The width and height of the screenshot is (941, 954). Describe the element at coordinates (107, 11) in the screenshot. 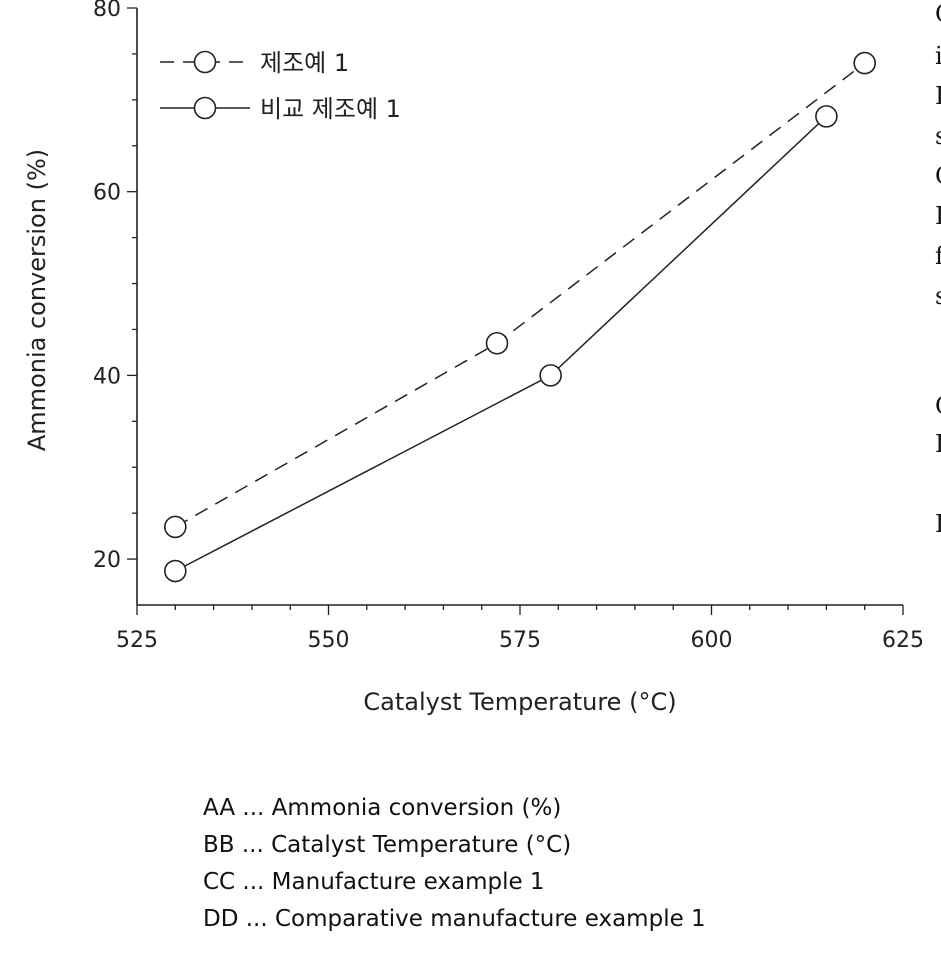

I see `y-tick-label: 80` at that location.